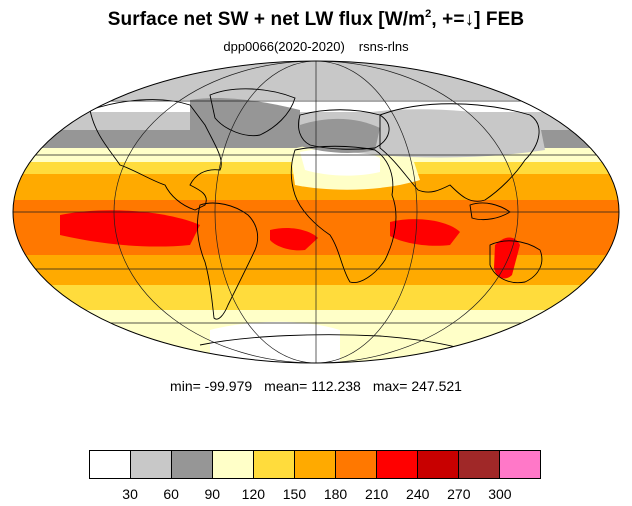 The height and width of the screenshot is (506, 632). I want to click on europe-outline, so click(344, 129).